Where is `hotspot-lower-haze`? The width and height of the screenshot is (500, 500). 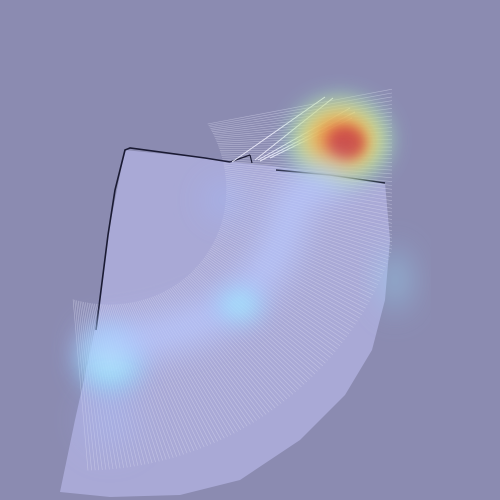 hotspot-lower-haze is located at coordinates (110, 420).